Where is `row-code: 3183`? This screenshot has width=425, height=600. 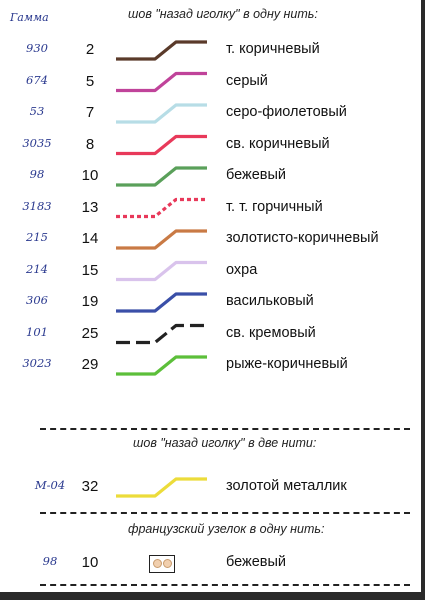 row-code: 3183 is located at coordinates (37, 205).